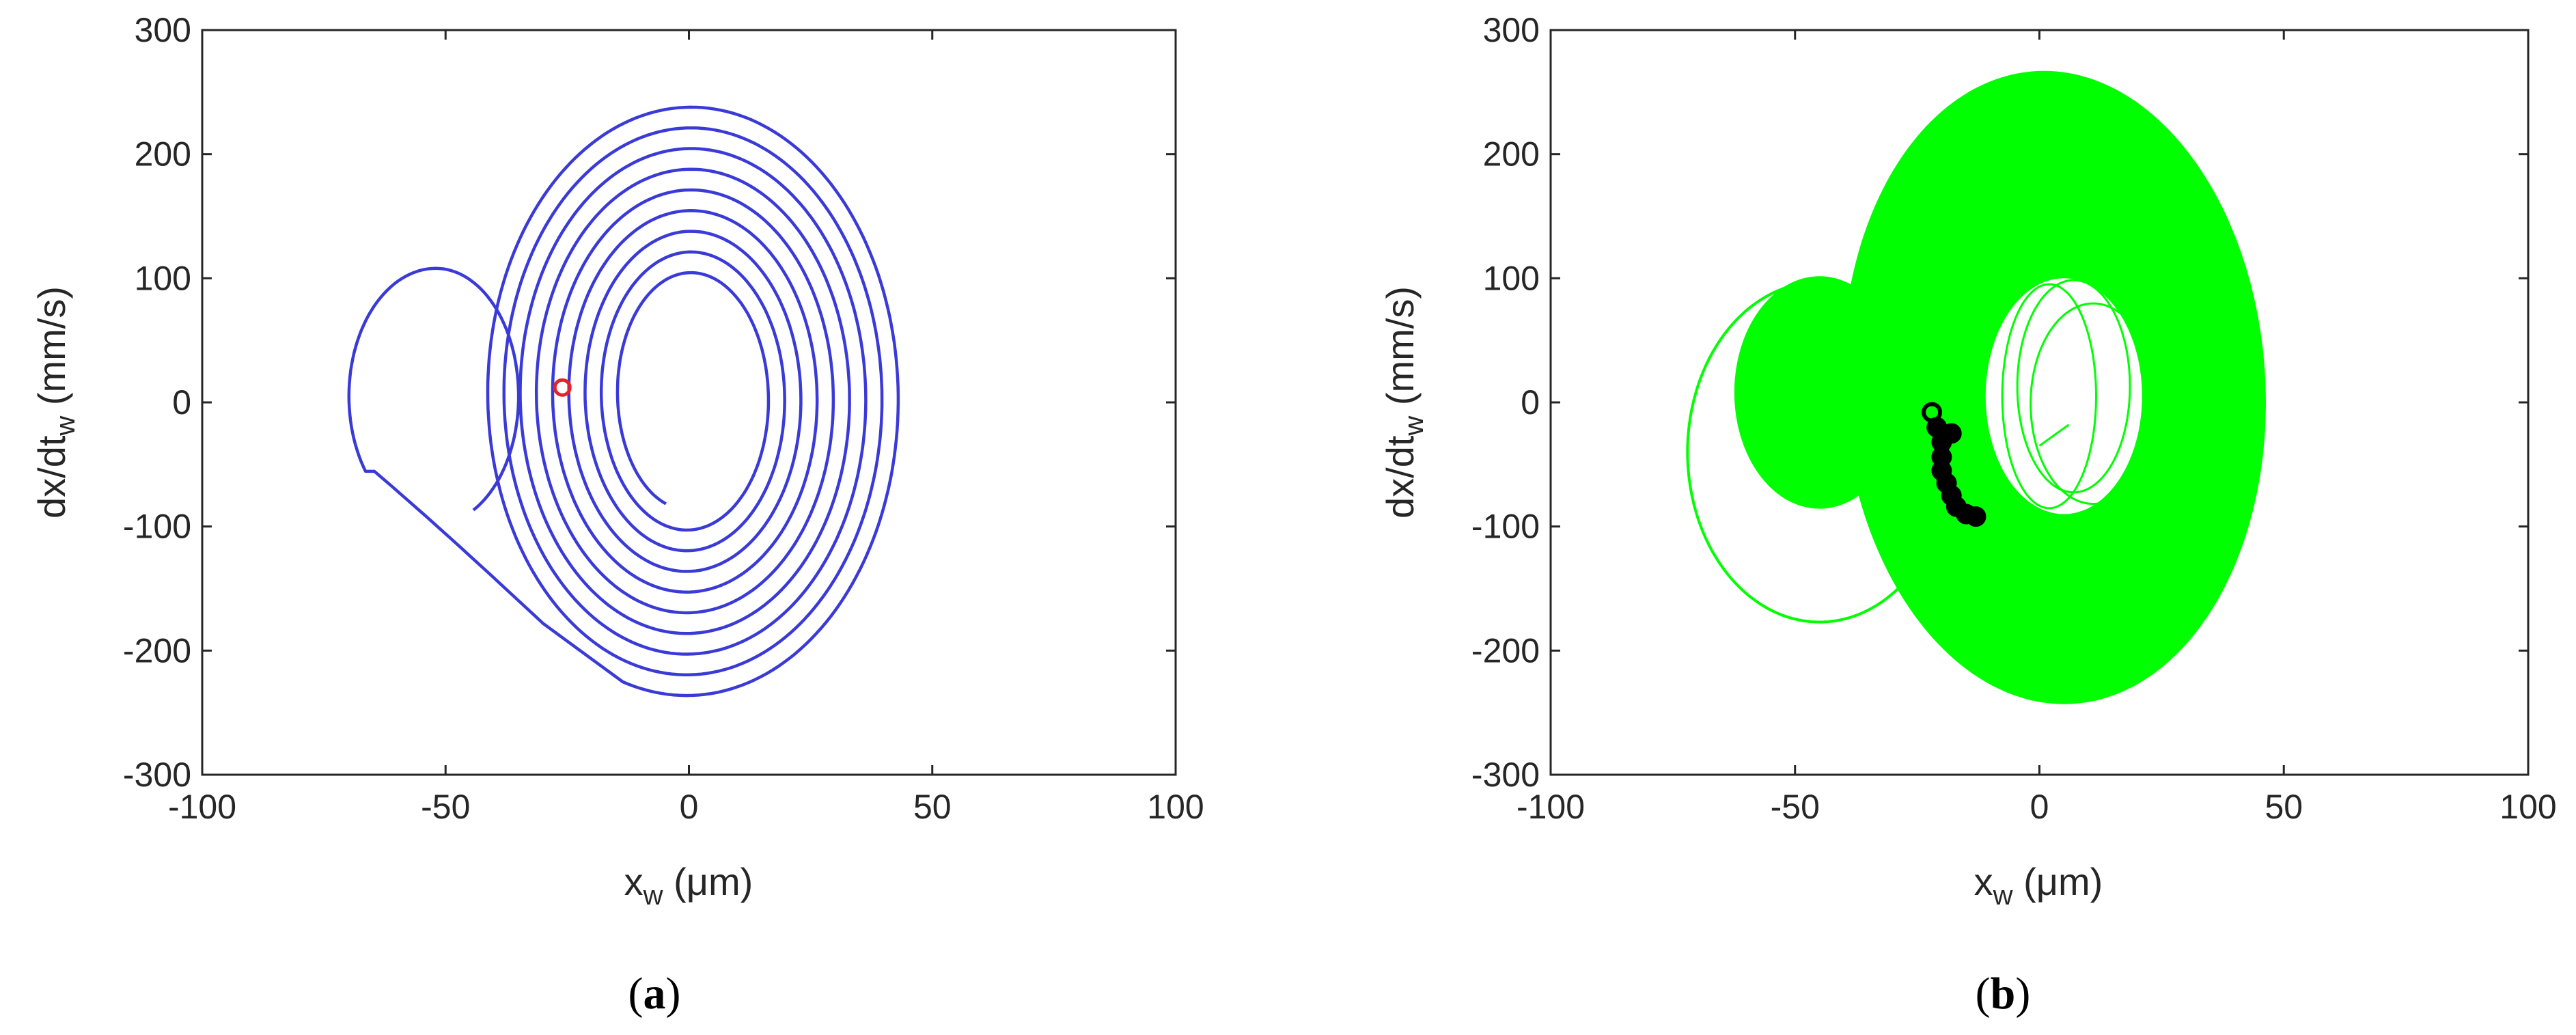  I want to click on markers-a, so click(562, 388).